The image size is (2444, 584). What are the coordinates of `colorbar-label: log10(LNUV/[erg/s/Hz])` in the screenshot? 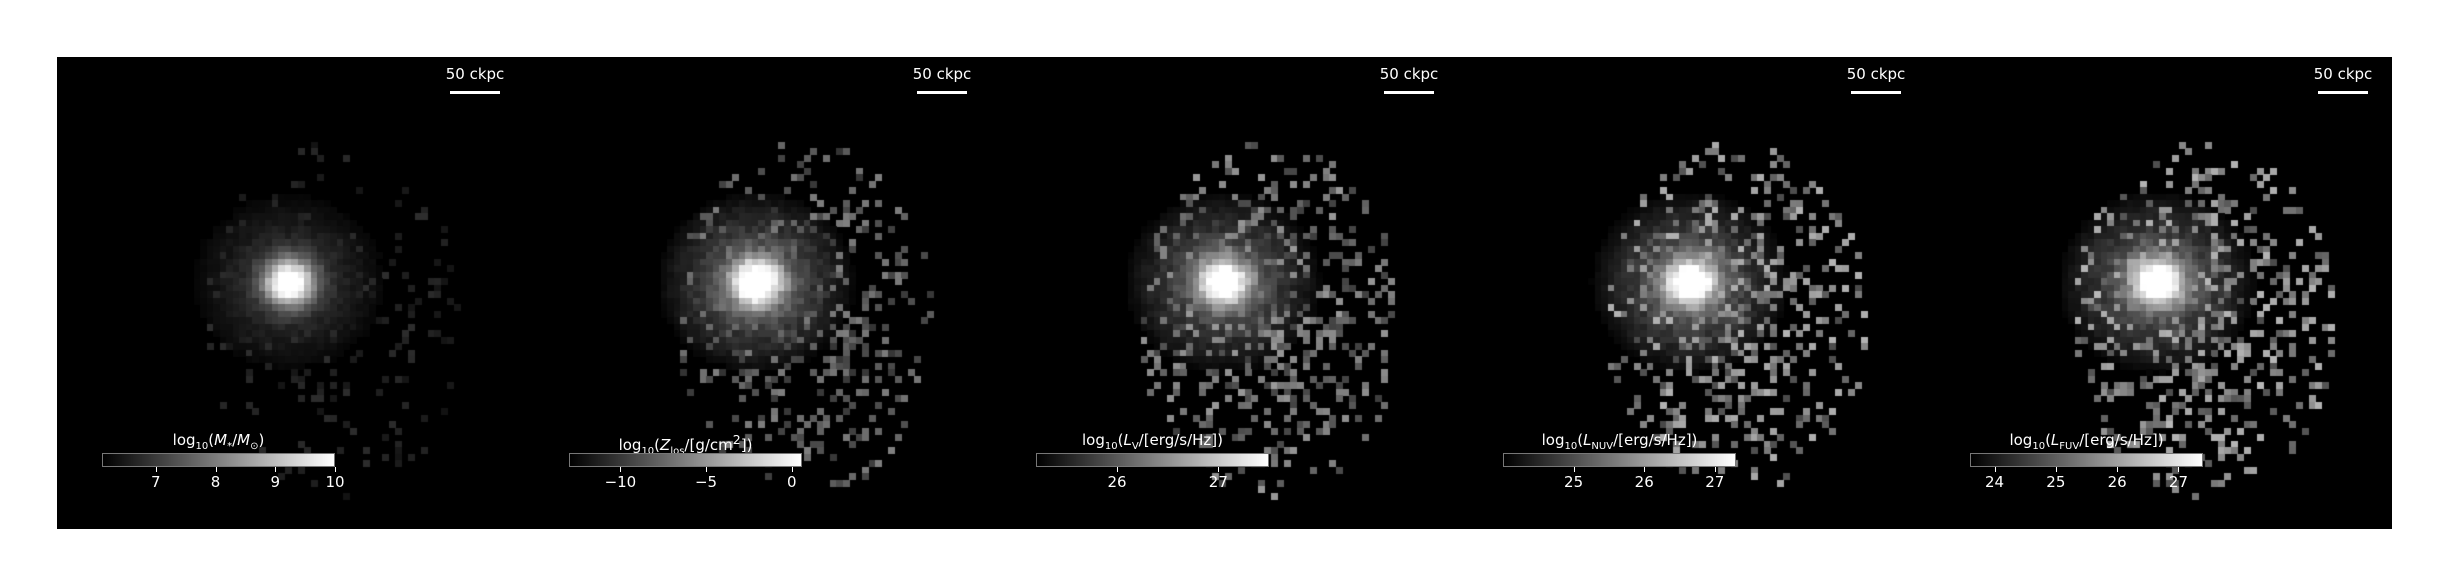 It's located at (1619, 441).